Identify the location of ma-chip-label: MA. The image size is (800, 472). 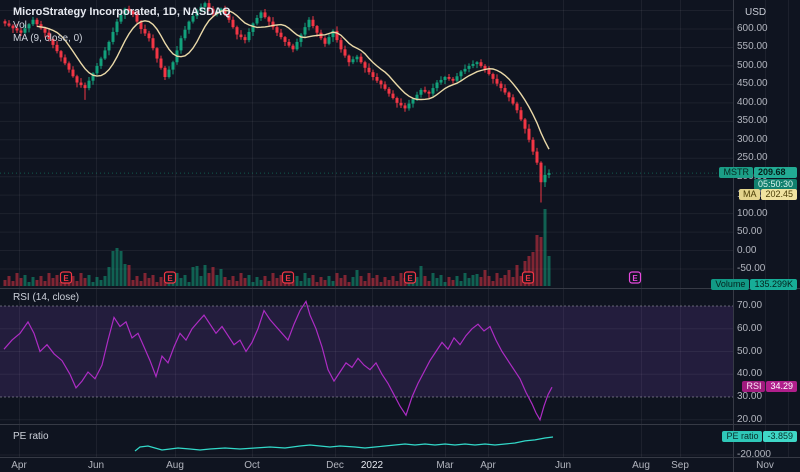
(749, 194).